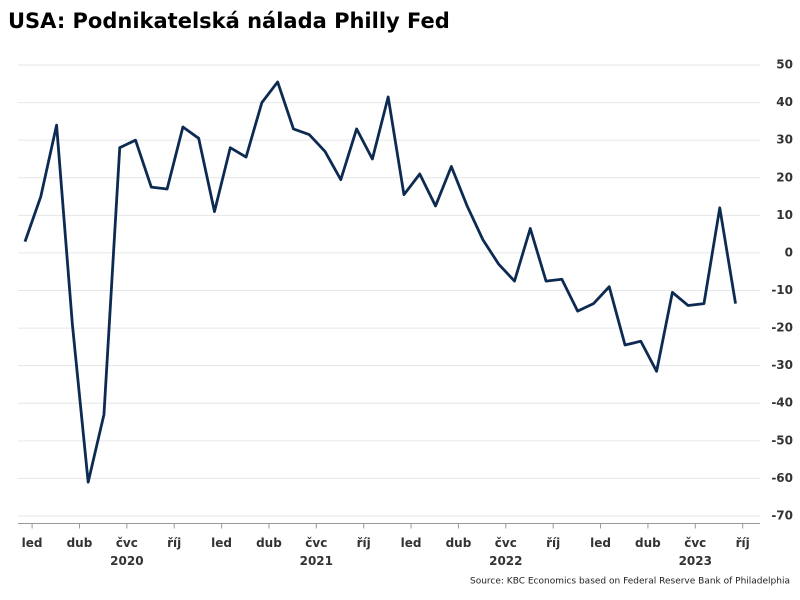  Describe the element at coordinates (782, 515) in the screenshot. I see `y-tick-label: -70` at that location.